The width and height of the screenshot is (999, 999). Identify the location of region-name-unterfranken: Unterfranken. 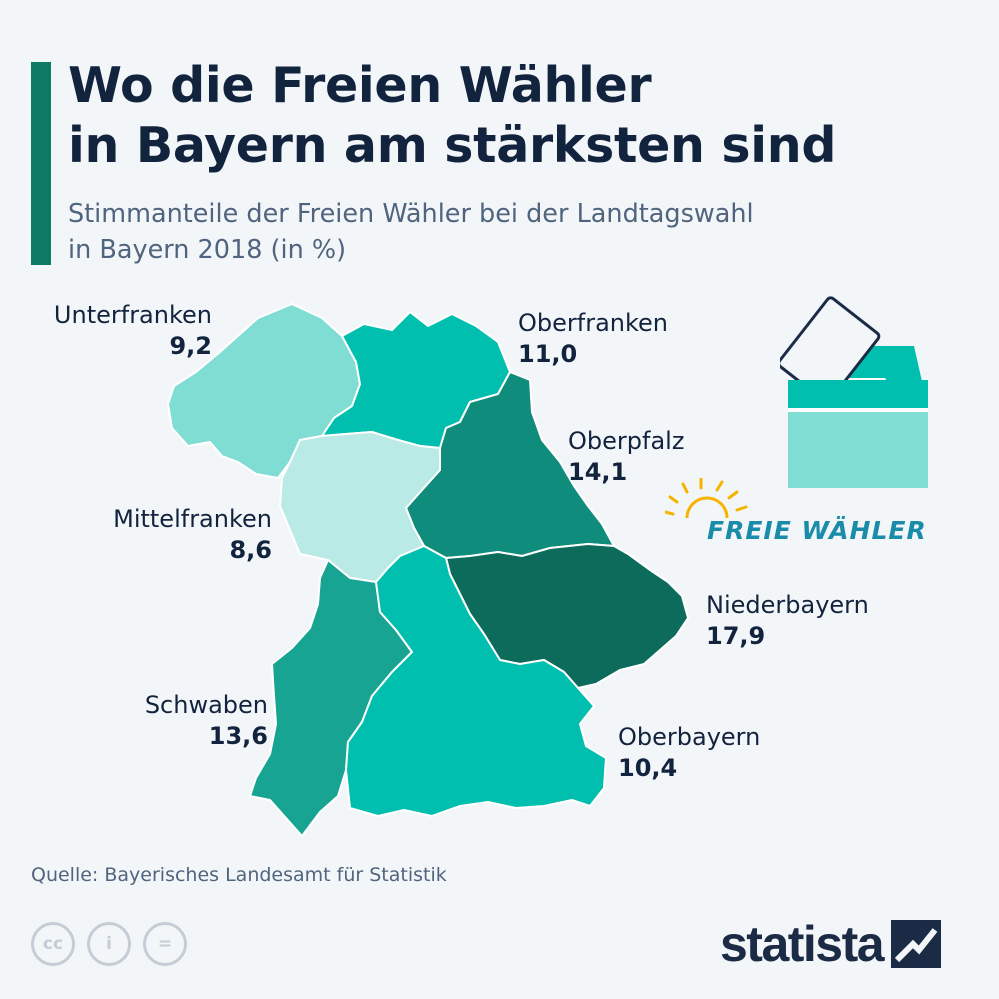
(132, 315).